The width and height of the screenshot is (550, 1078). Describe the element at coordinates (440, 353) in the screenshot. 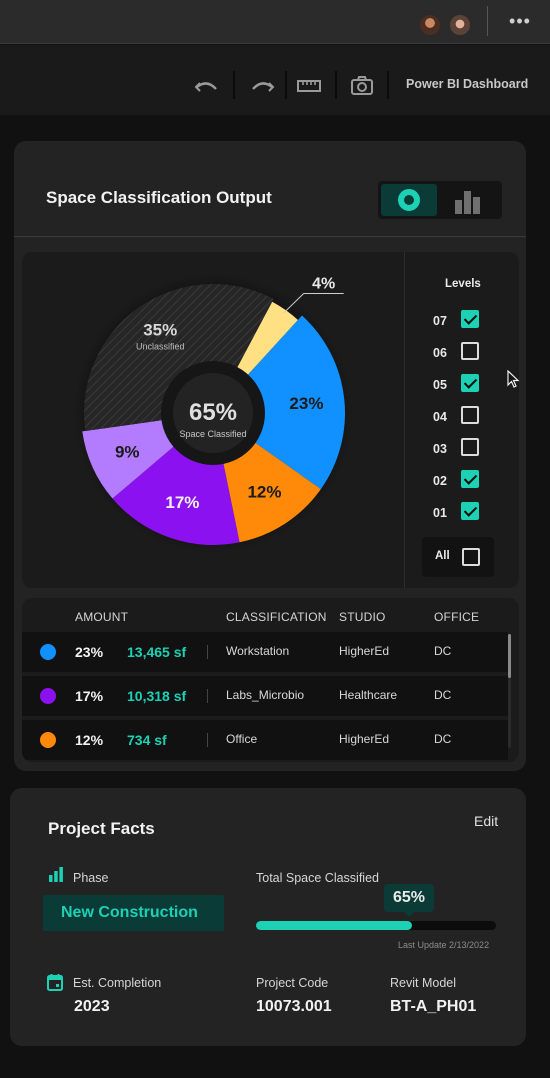

I see `level-label: 06` at that location.